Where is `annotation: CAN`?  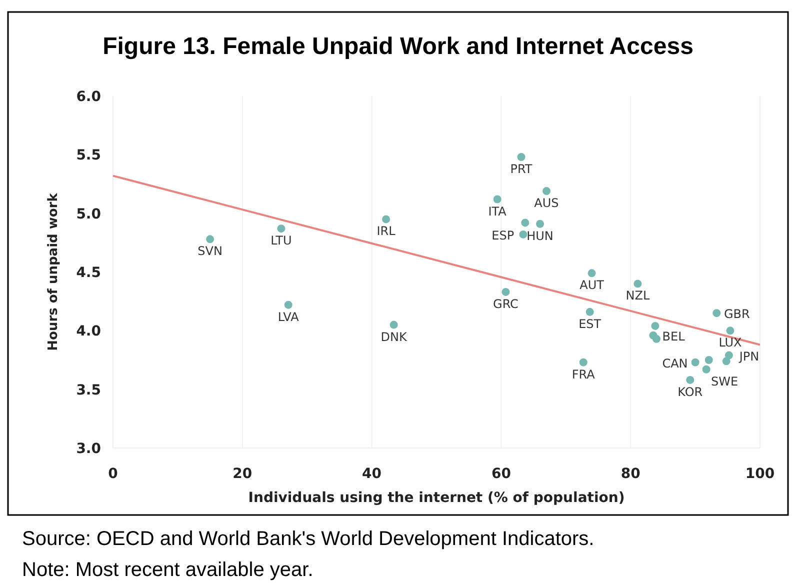 annotation: CAN is located at coordinates (675, 363).